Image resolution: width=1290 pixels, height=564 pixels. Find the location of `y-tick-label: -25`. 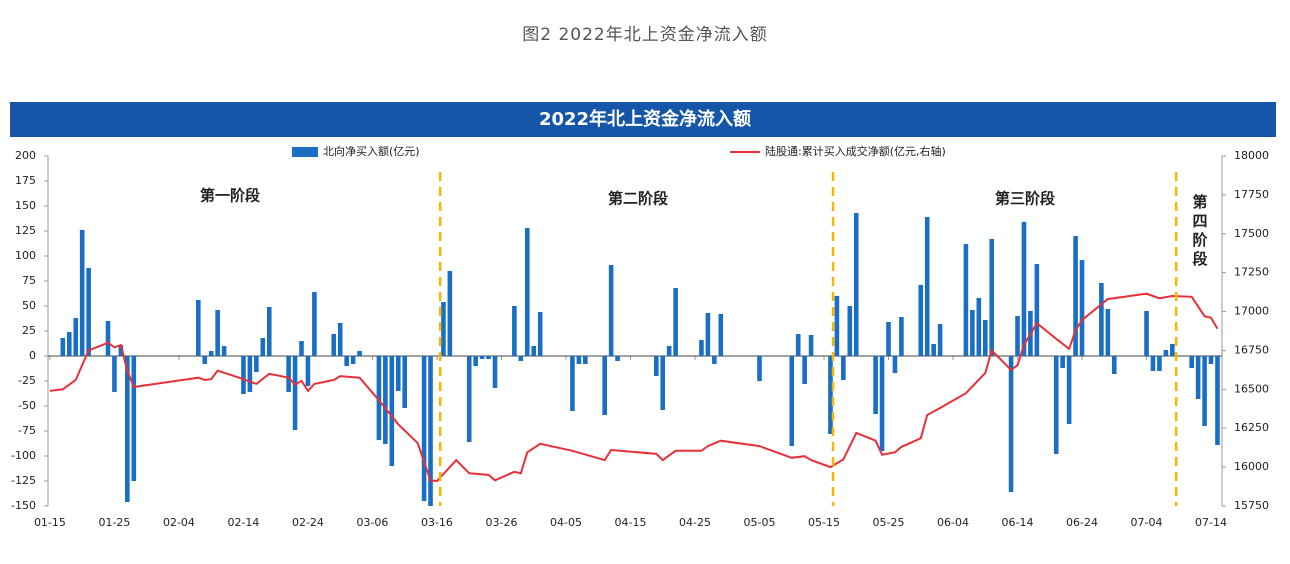

y-tick-label: -25 is located at coordinates (27, 380).